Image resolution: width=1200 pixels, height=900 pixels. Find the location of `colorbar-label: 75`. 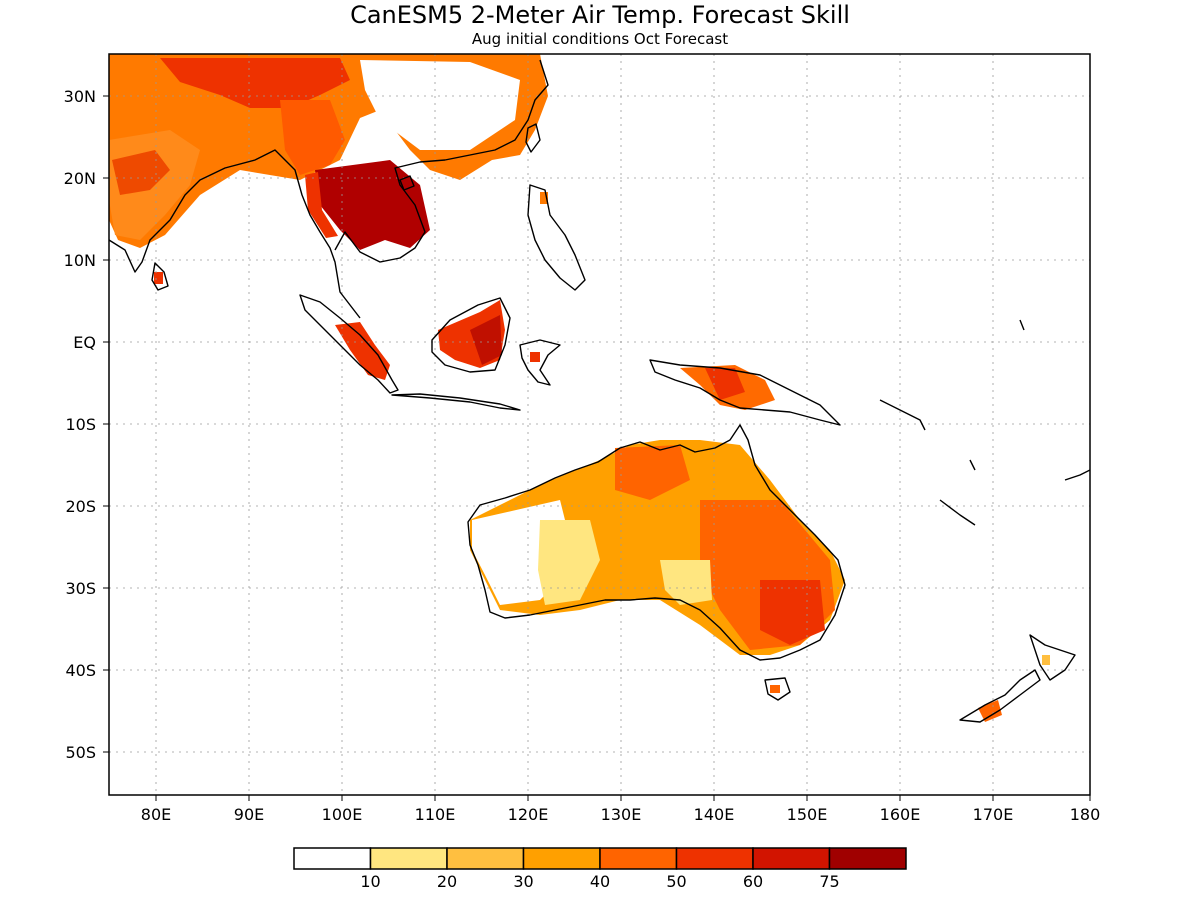

colorbar-label: 75 is located at coordinates (829, 881).